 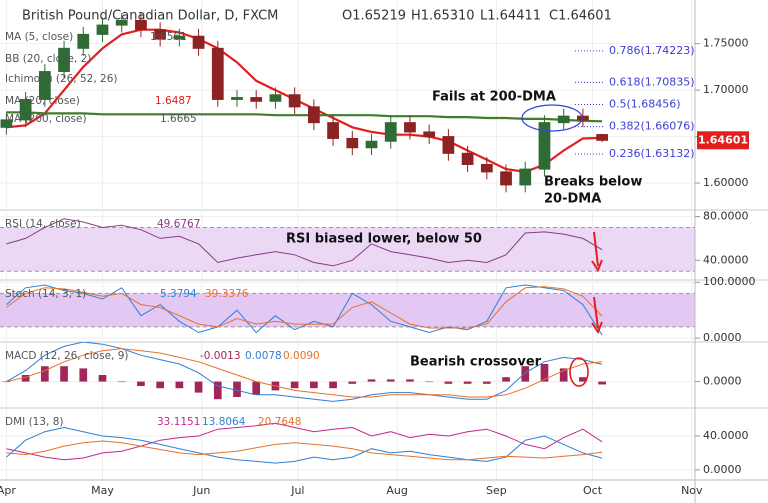 I want to click on fib-label: 0.236(1.63132), so click(x=652, y=153).